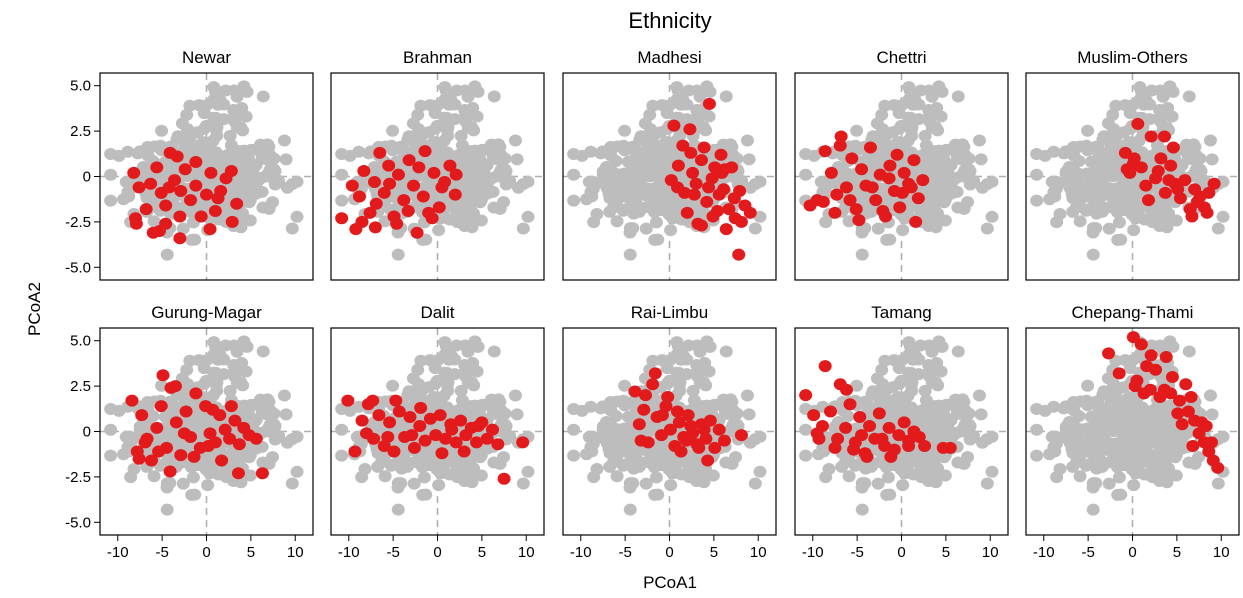  I want to click on facet-title: Madhesi, so click(669, 57).